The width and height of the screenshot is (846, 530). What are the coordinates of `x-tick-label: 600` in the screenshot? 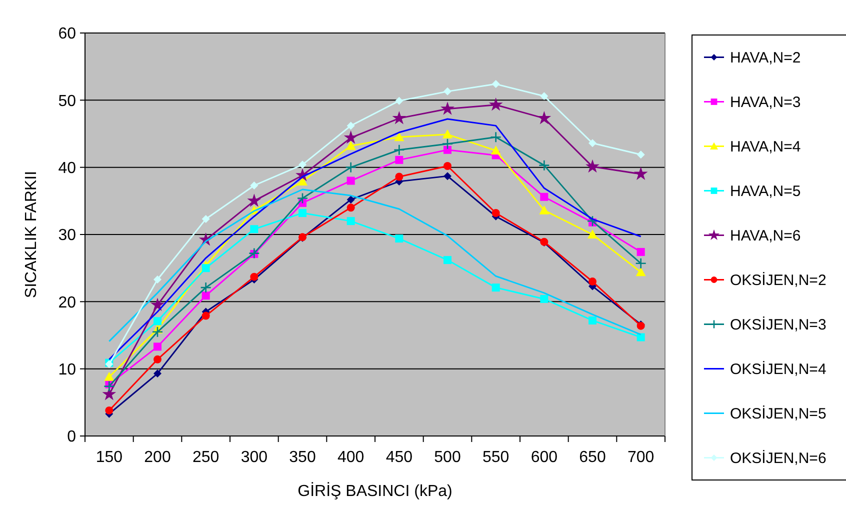 It's located at (544, 457).